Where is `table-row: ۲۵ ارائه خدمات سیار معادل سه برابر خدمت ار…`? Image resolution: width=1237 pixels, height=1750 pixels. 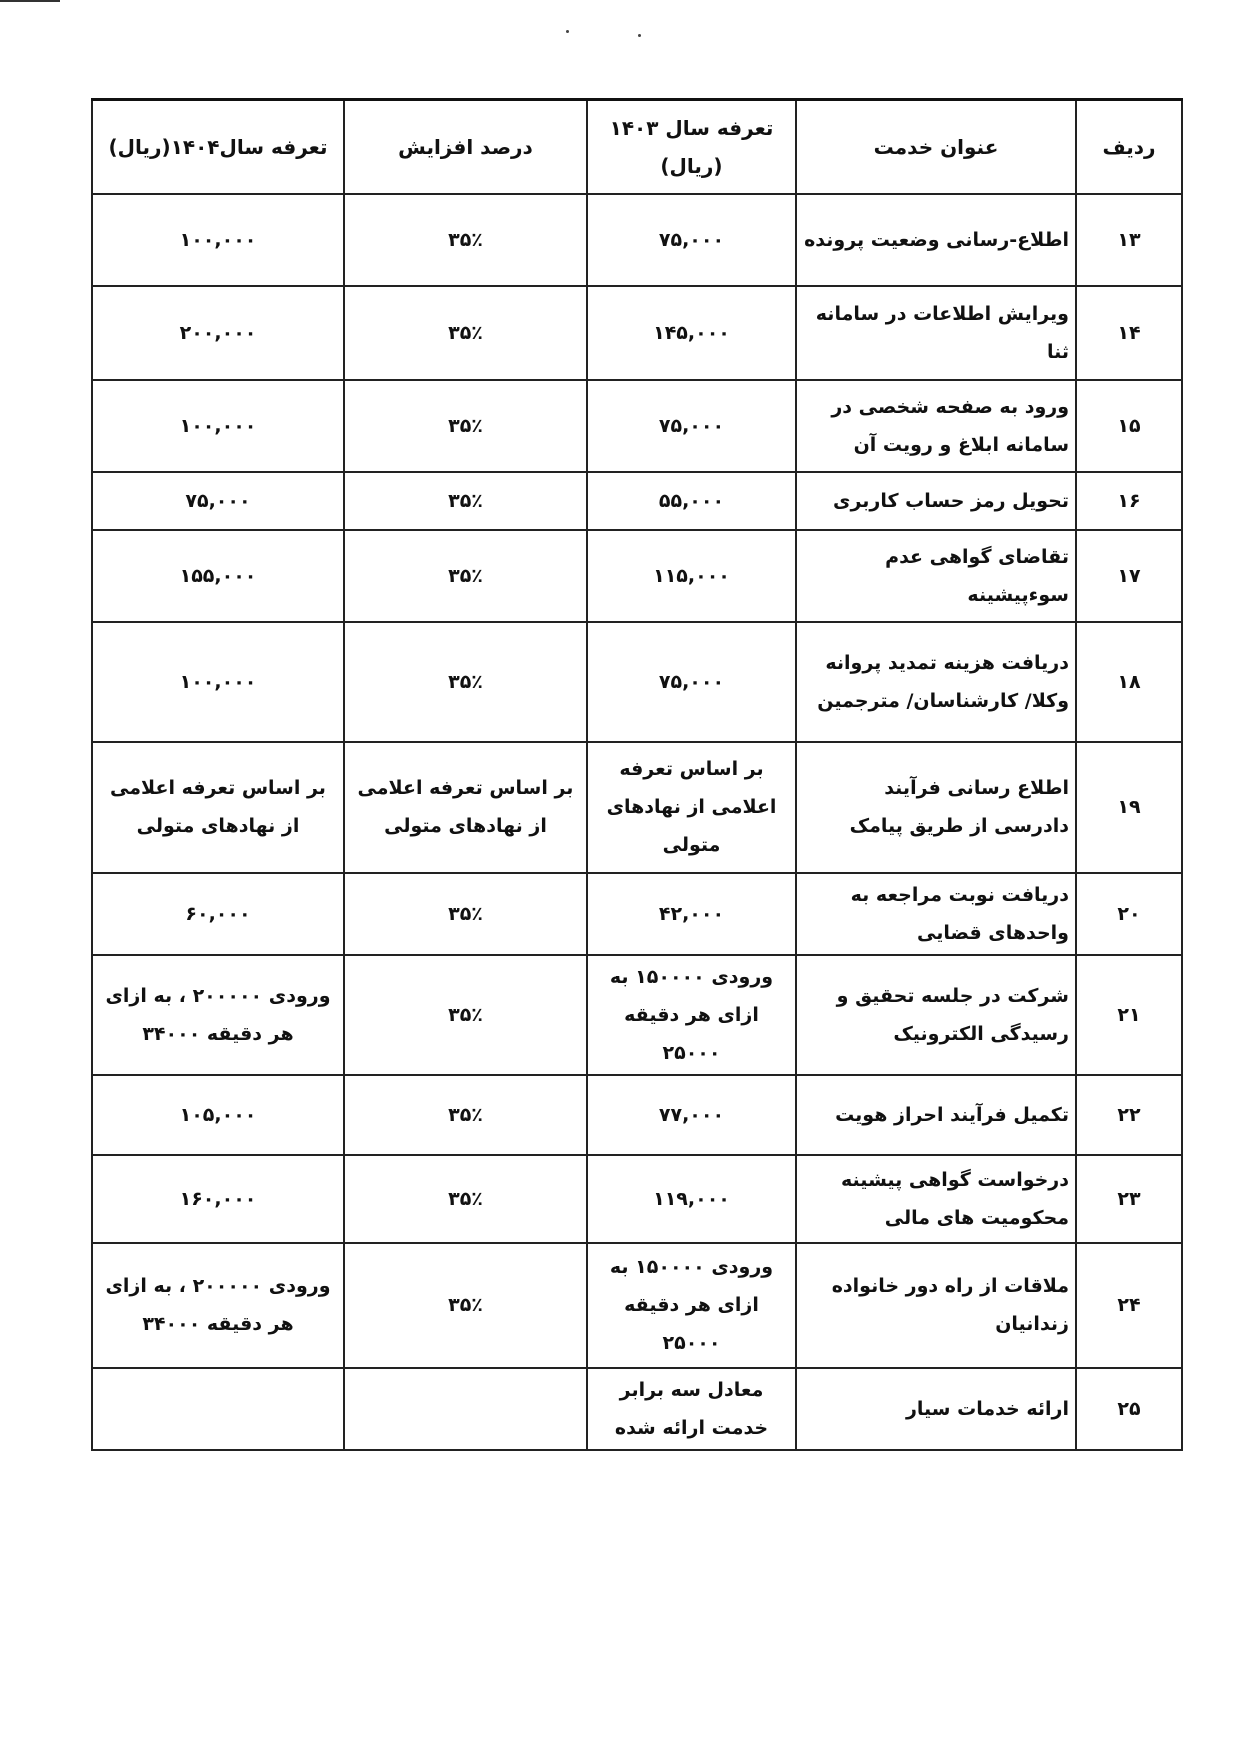
table-row: ۲۵ ارائه خدمات سیار معادل سه برابر خدمت ار… is located at coordinates (637, 1408).